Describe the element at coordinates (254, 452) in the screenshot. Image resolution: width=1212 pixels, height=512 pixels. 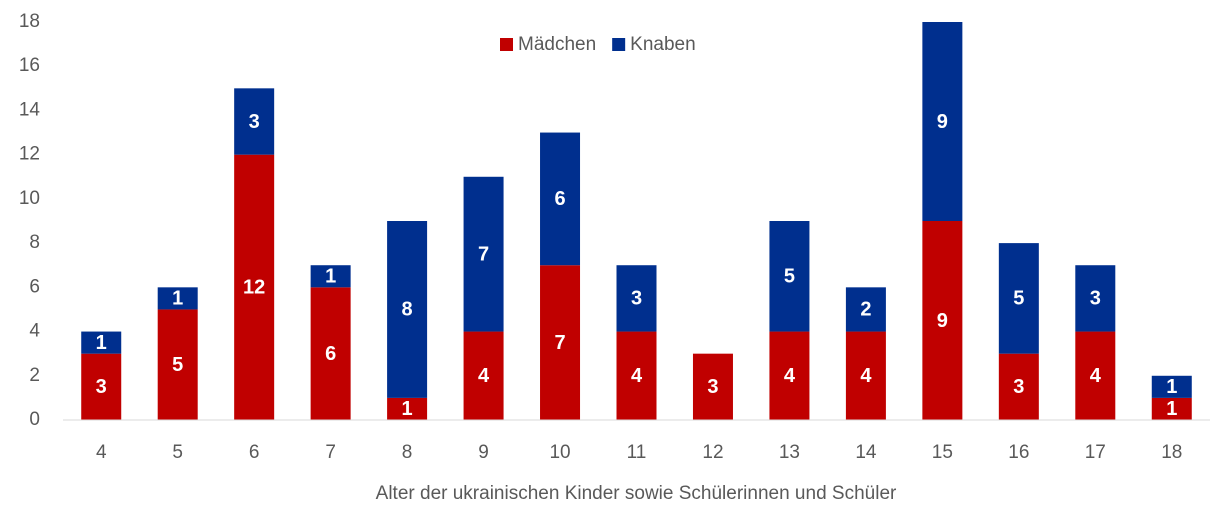
I see `x-tick-label: 6` at that location.